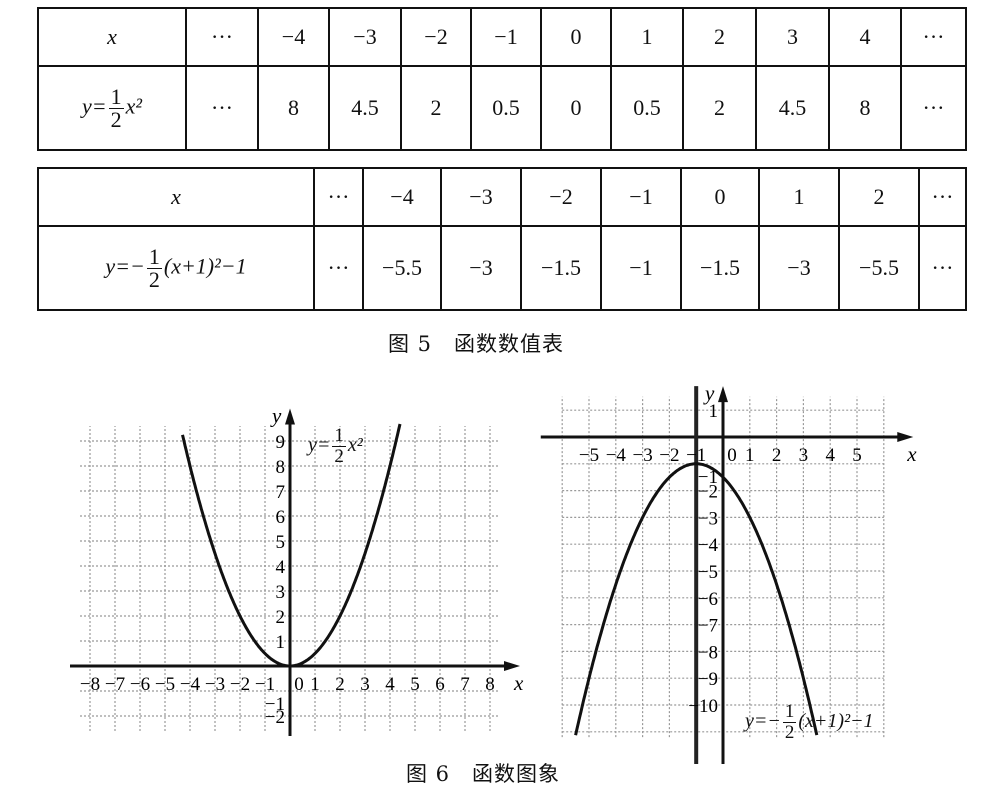 The height and width of the screenshot is (796, 985). Describe the element at coordinates (281, 492) in the screenshot. I see `y-tick-label: 7` at that location.